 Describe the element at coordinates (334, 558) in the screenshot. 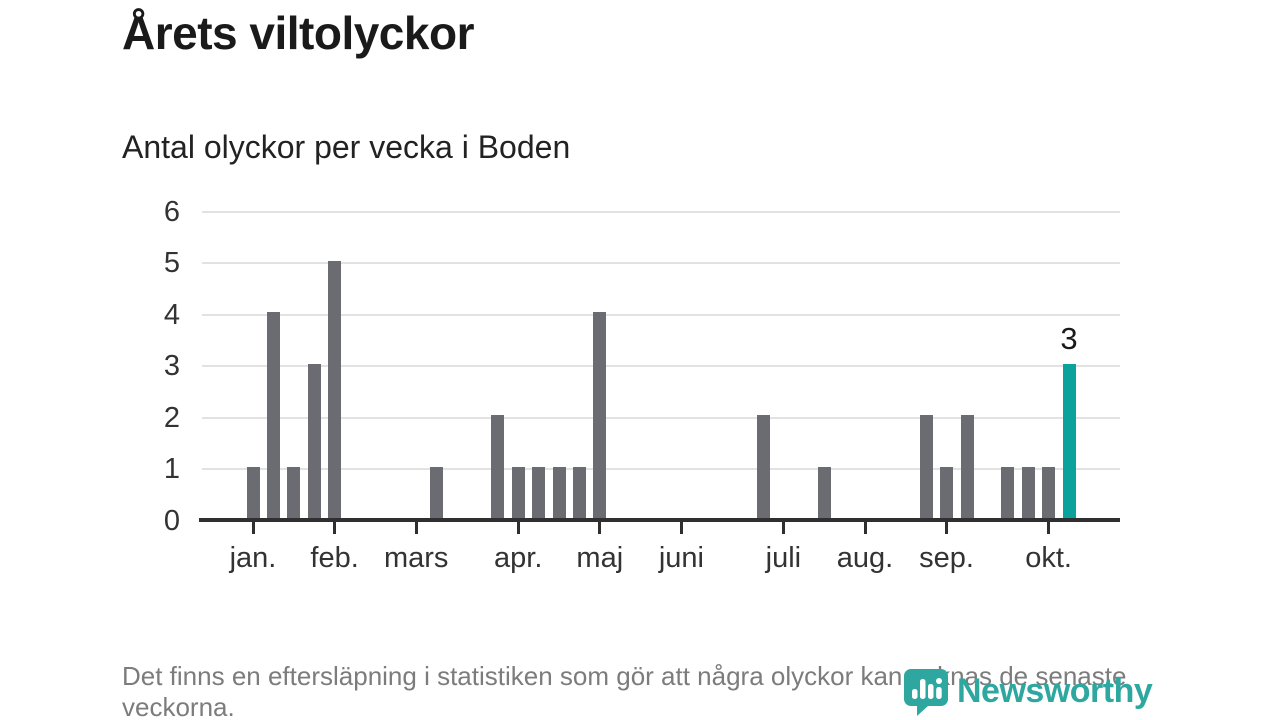

I see `x-axis-label-feb: feb.` at that location.